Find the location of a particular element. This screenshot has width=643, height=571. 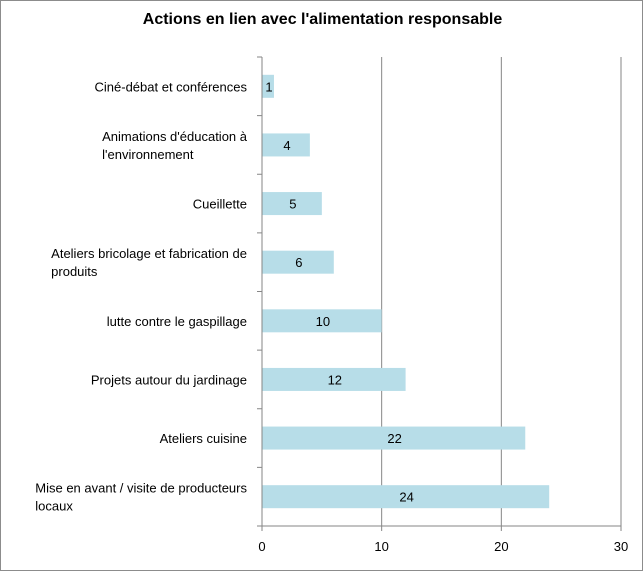

category-label: Animations d'éducation à is located at coordinates (175, 136).